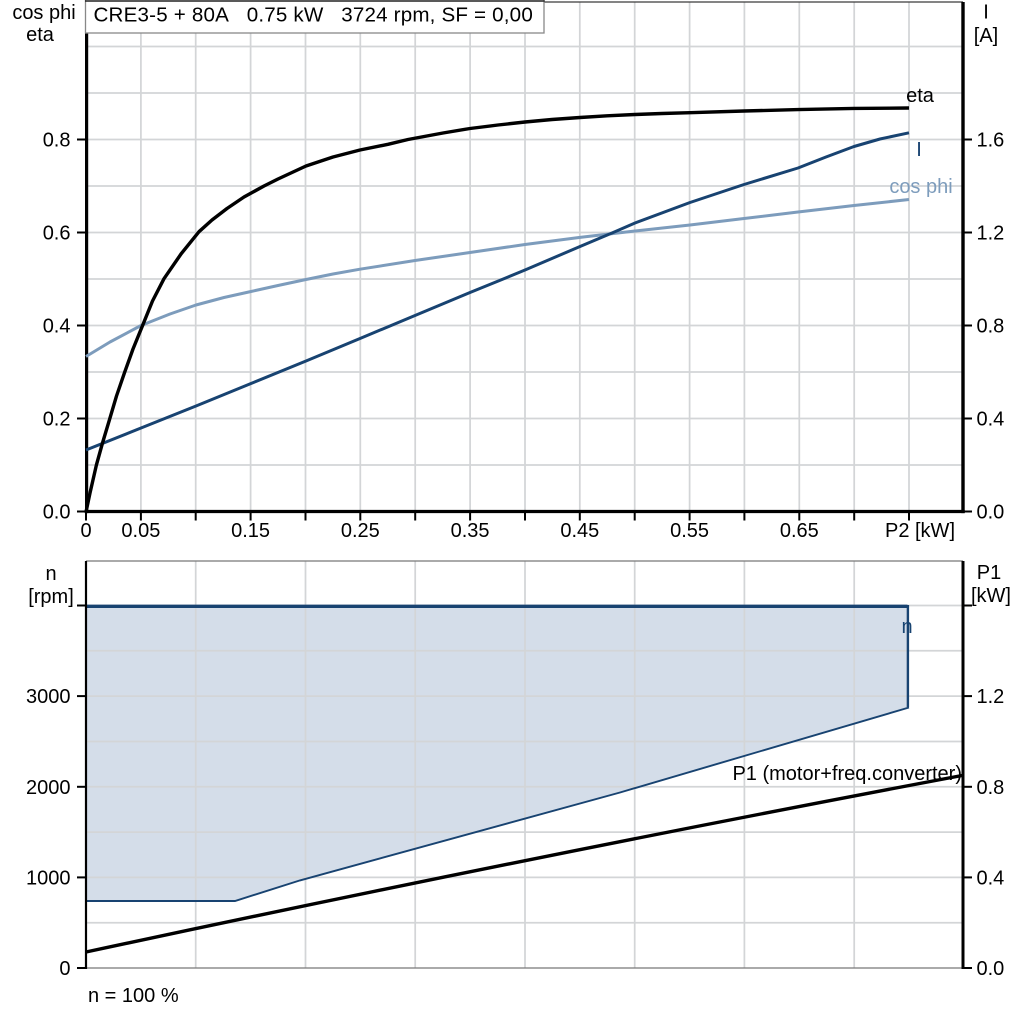  Describe the element at coordinates (48, 788) in the screenshot. I see `svg-text: 2000` at that location.